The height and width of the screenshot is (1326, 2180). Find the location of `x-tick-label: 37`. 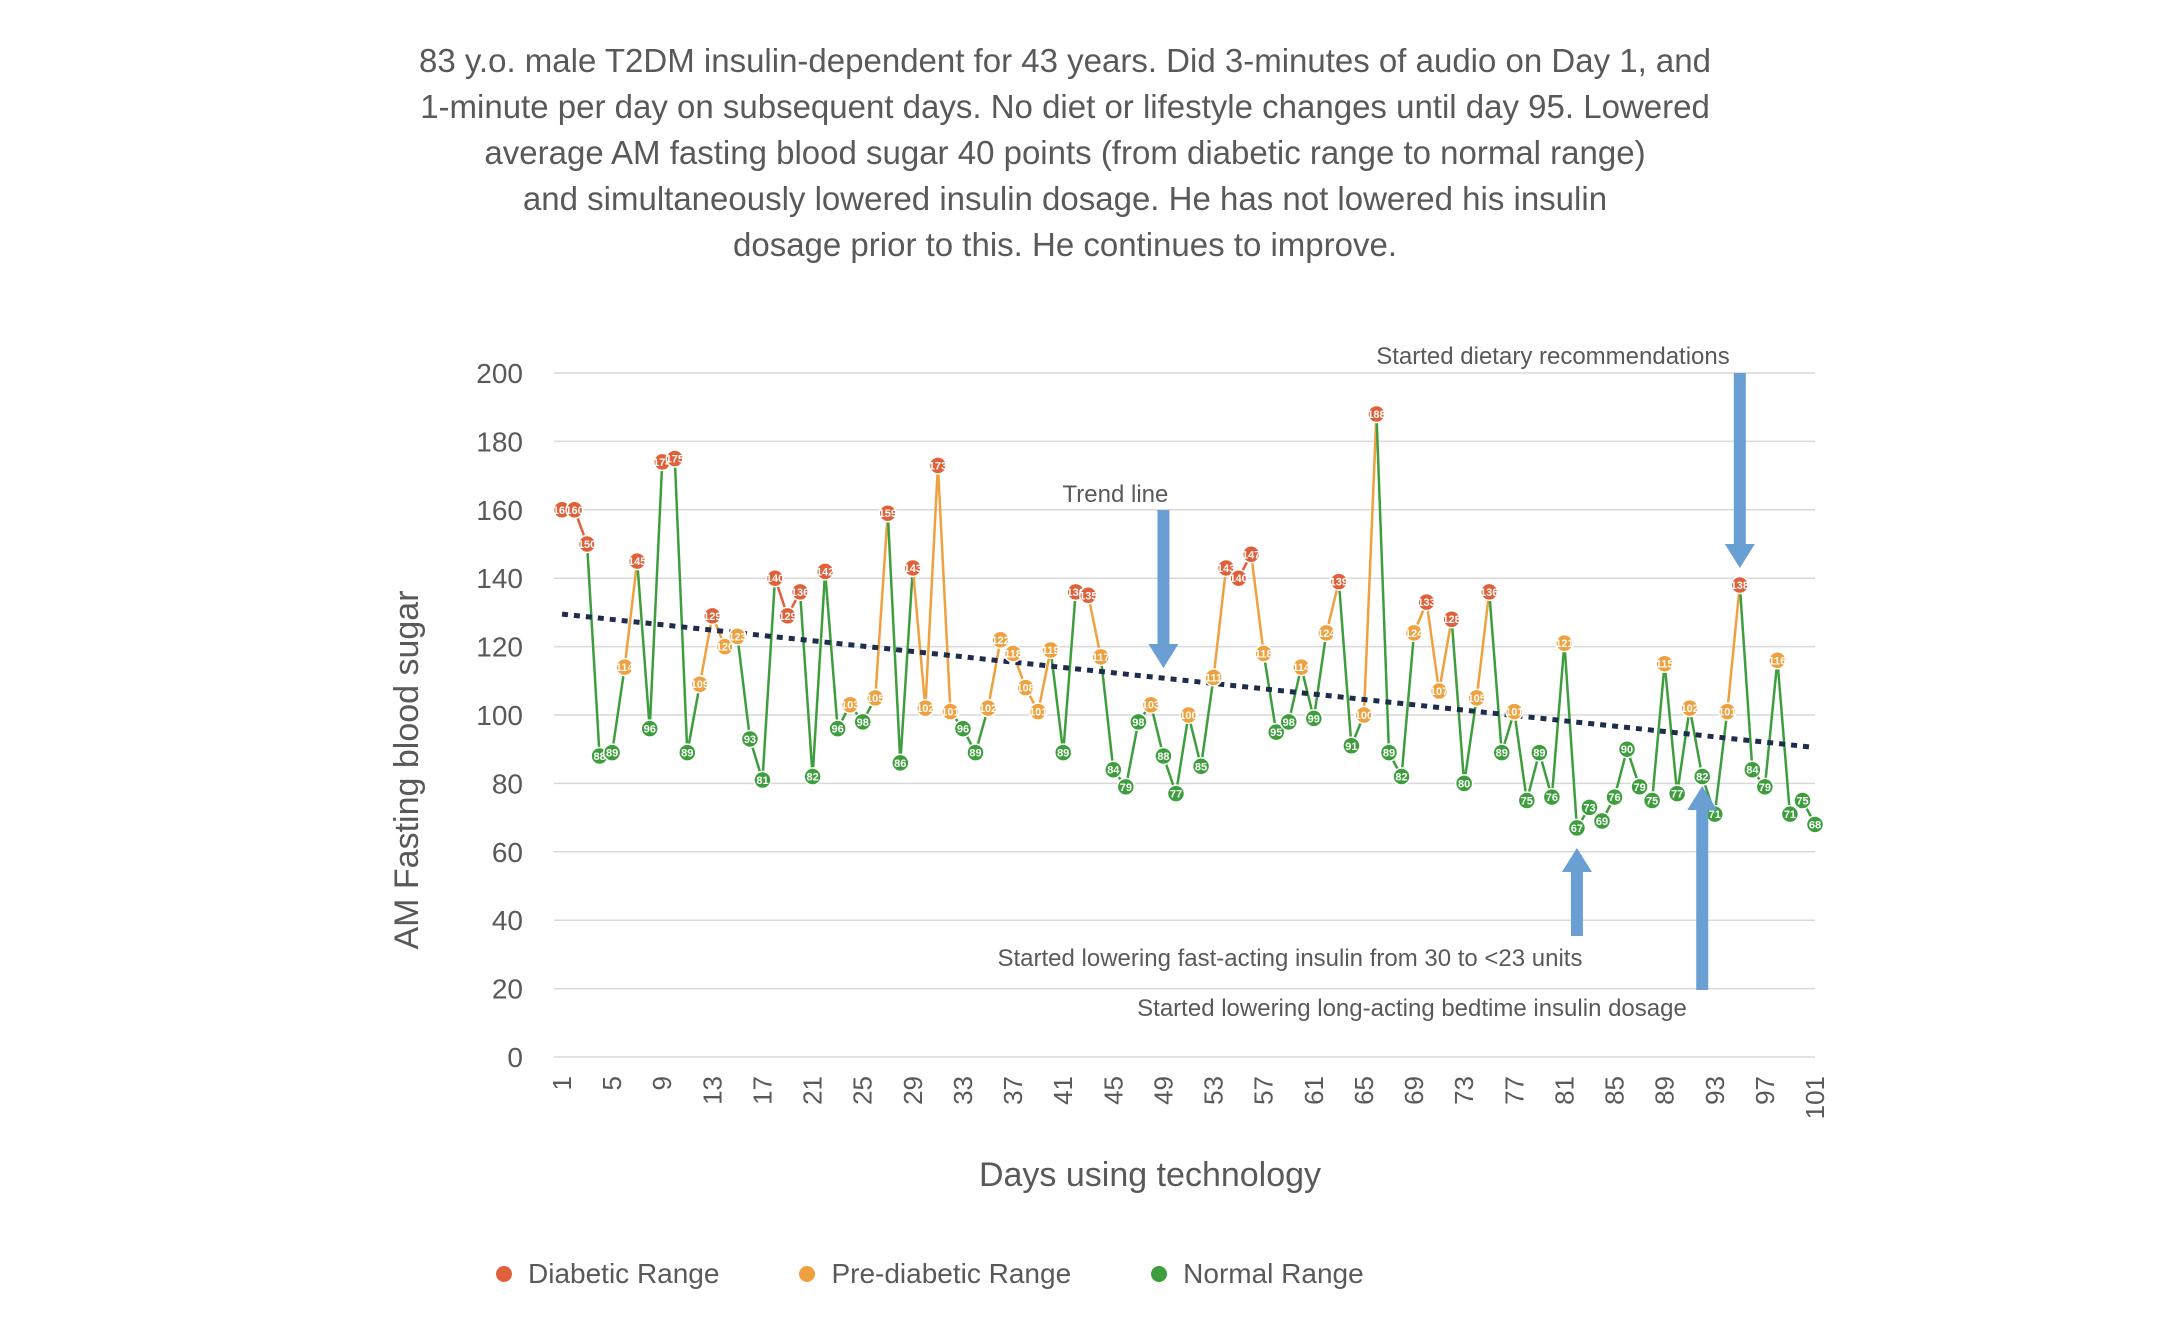

x-tick-label: 37 is located at coordinates (1013, 1090).